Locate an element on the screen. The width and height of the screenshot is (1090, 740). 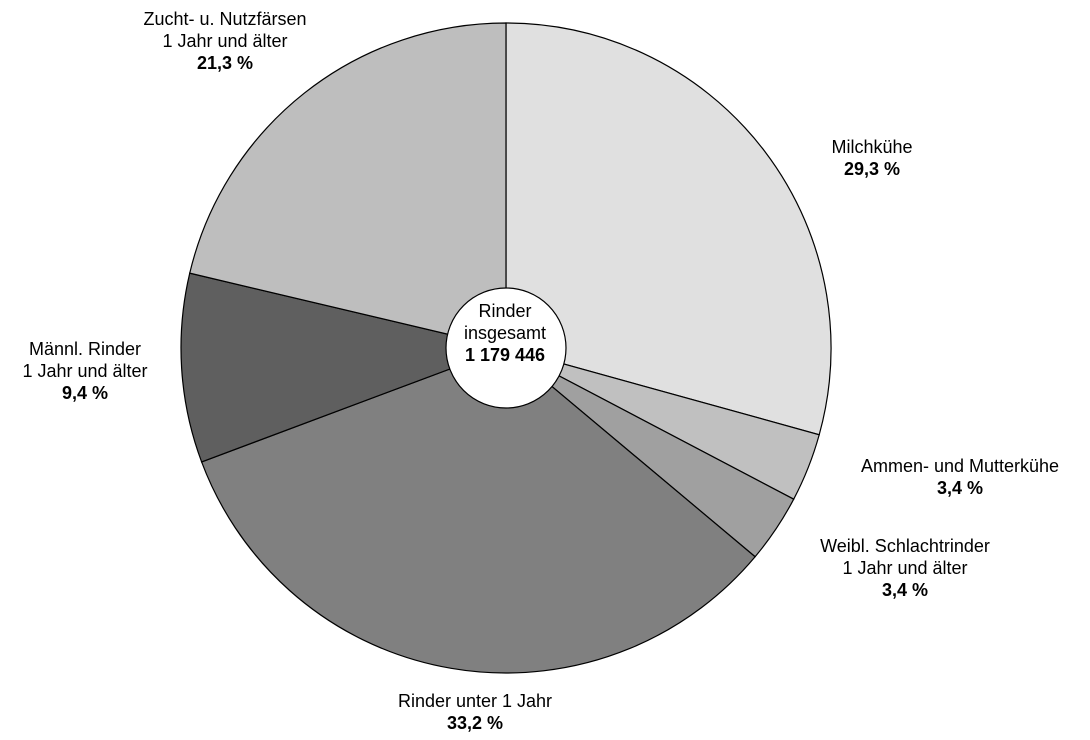
slice-label-weibl-schlachtrinder-line1: Weibl. Schlachtrinder is located at coordinates (905, 546).